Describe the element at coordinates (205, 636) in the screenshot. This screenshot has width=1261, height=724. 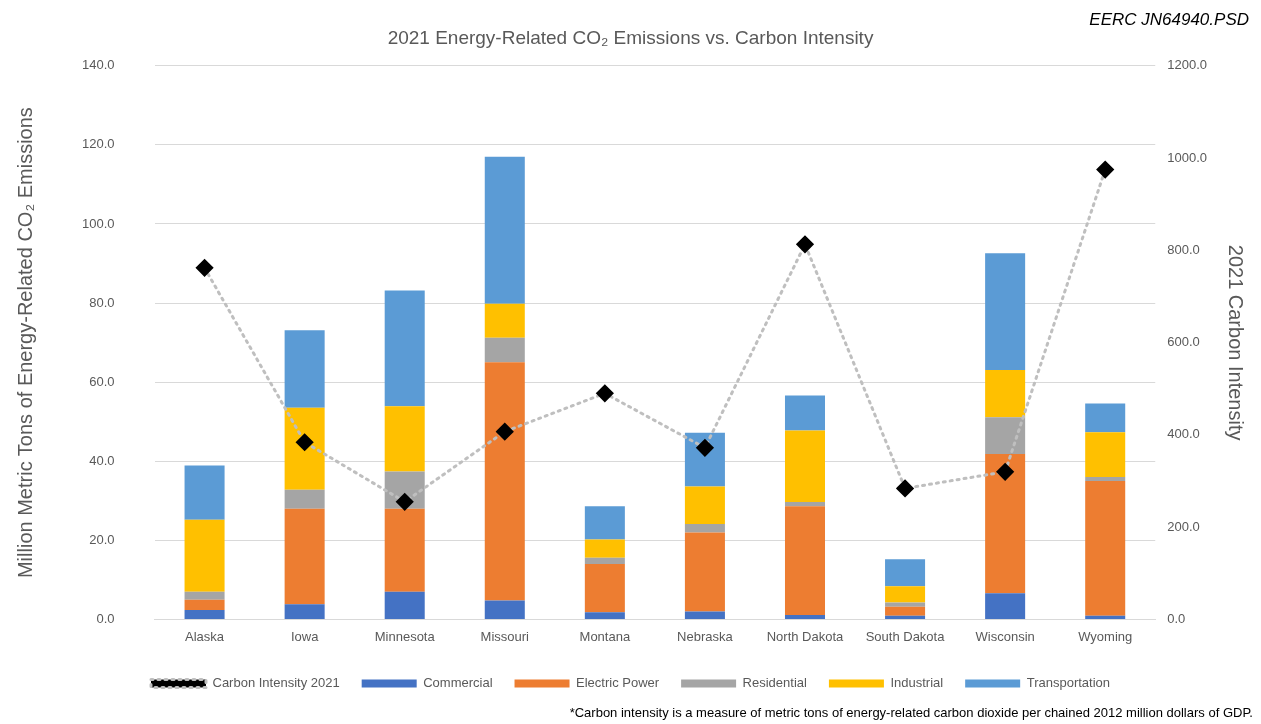
I see `x-tick-label: Alaska` at that location.